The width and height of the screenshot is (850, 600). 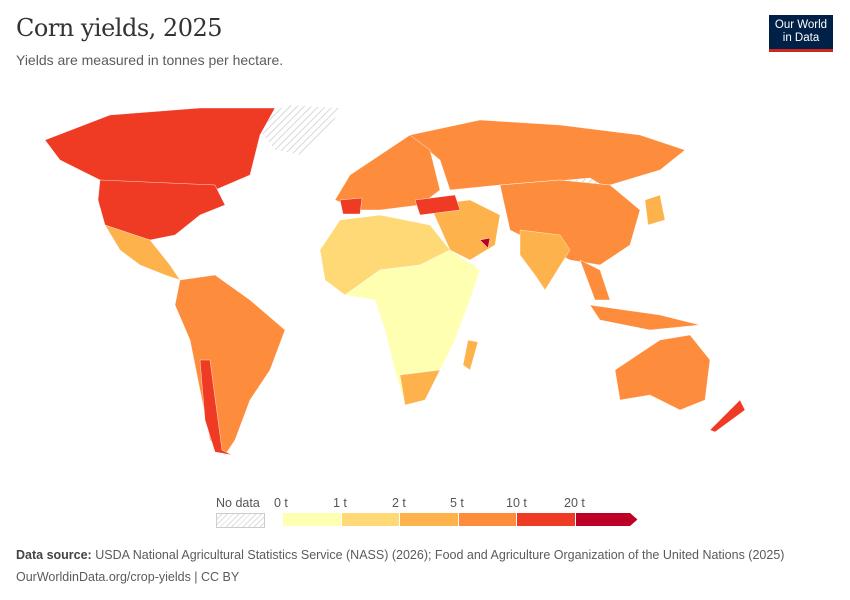 What do you see at coordinates (457, 503) in the screenshot?
I see `legend-tick: 5 t` at bounding box center [457, 503].